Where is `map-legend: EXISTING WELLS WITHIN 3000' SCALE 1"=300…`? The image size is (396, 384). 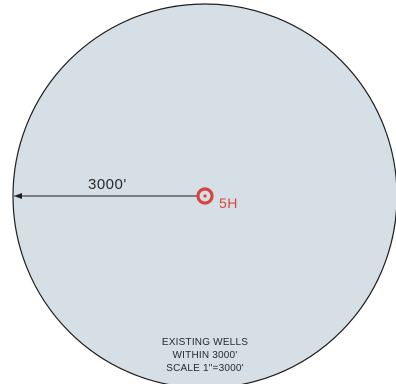 map-legend: EXISTING WELLS WITHIN 3000' SCALE 1"=300… is located at coordinates (205, 355).